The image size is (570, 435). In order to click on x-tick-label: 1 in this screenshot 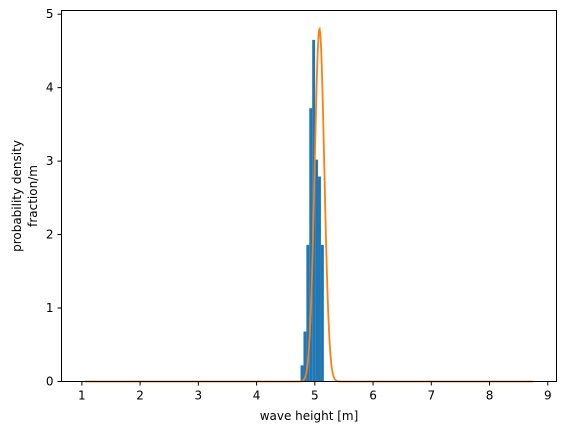, I will do `click(82, 396)`.